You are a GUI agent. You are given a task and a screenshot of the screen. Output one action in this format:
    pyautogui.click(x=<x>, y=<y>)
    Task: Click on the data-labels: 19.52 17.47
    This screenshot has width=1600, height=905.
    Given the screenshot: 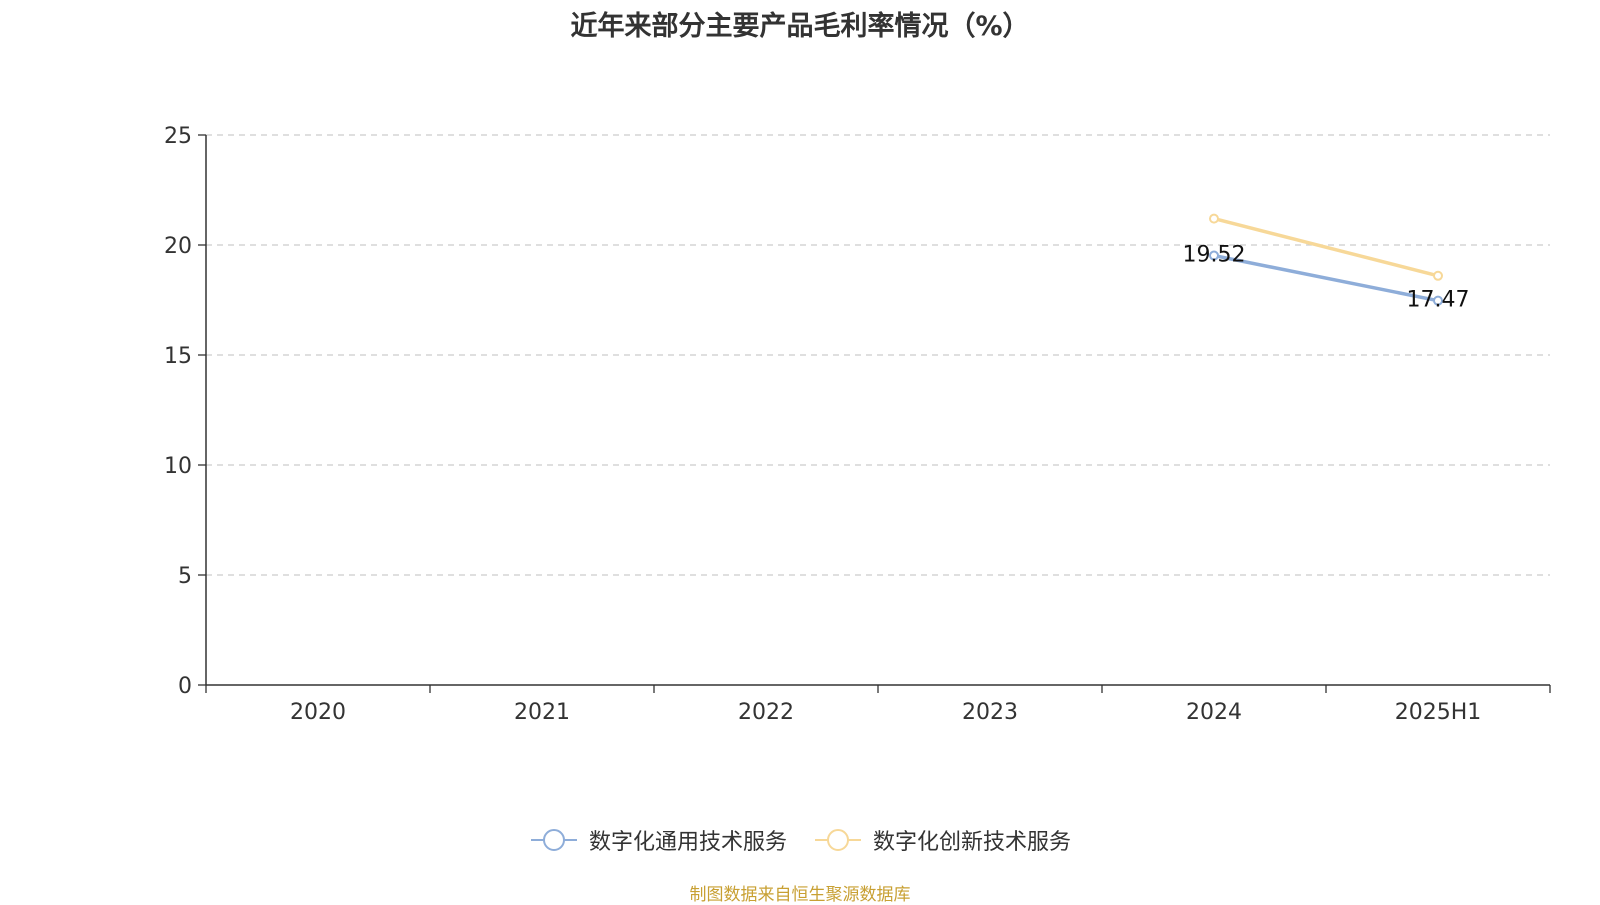 What is the action you would take?
    pyautogui.click(x=1326, y=278)
    